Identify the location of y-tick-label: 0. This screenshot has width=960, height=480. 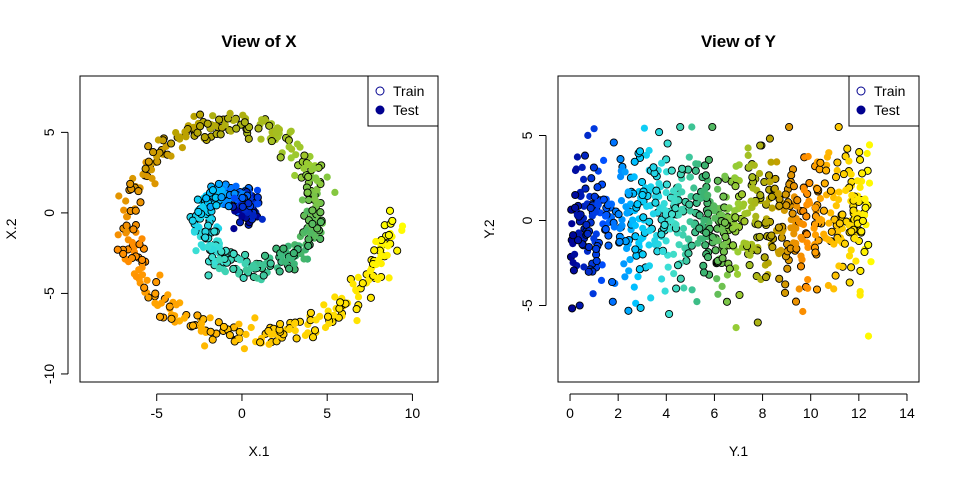
(49, 213).